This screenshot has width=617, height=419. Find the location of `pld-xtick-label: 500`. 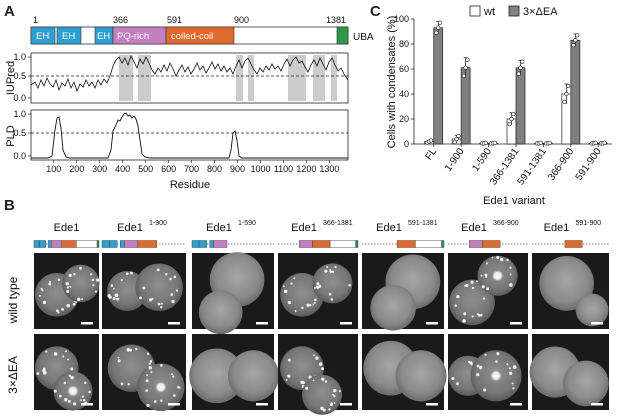

pld-xtick-label: 500 is located at coordinates (145, 169).